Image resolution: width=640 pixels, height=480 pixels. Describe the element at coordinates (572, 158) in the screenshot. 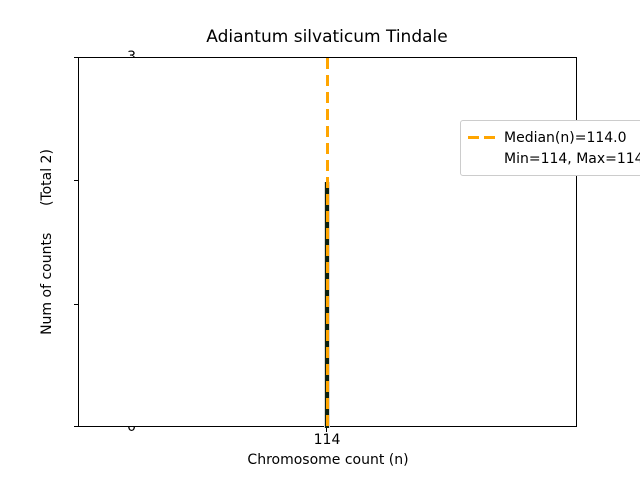

I see `legend-label-minmax: Min=114, Max=114` at that location.